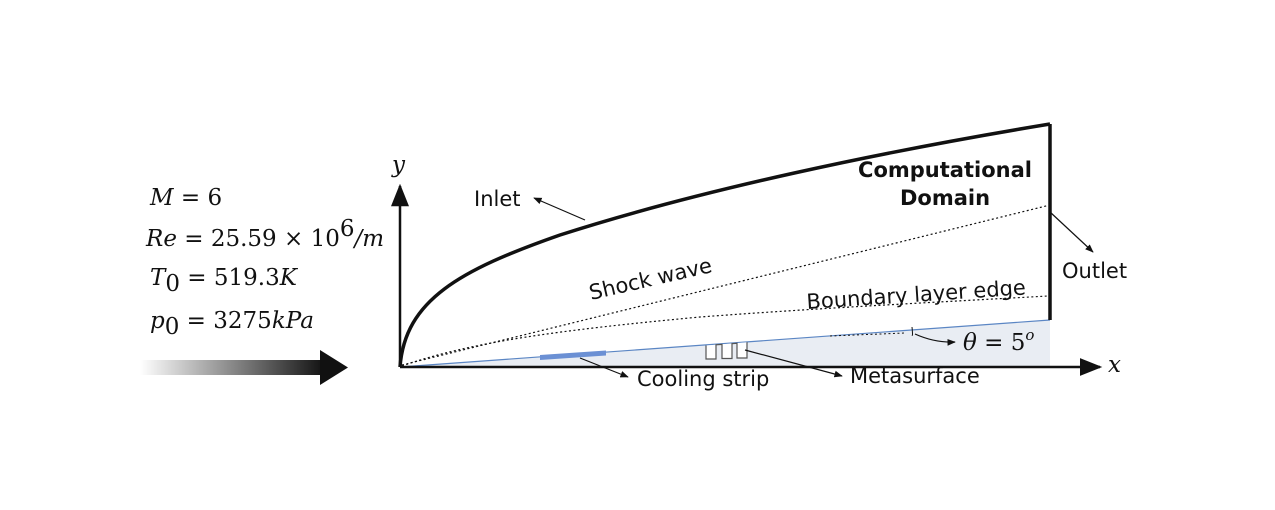 This screenshot has width=1275, height=510. Describe the element at coordinates (650, 279) in the screenshot. I see `shock-wave-label: Shock wave` at that location.